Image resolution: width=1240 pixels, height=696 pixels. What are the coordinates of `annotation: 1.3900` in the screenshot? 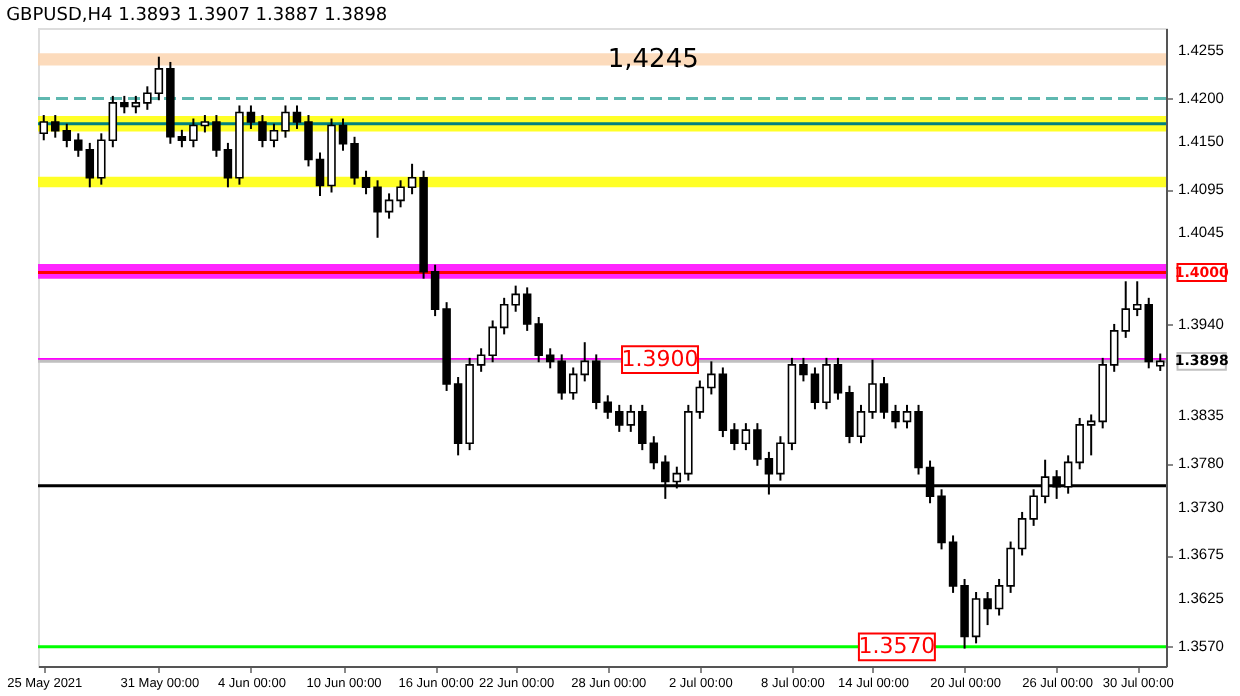 It's located at (660, 358).